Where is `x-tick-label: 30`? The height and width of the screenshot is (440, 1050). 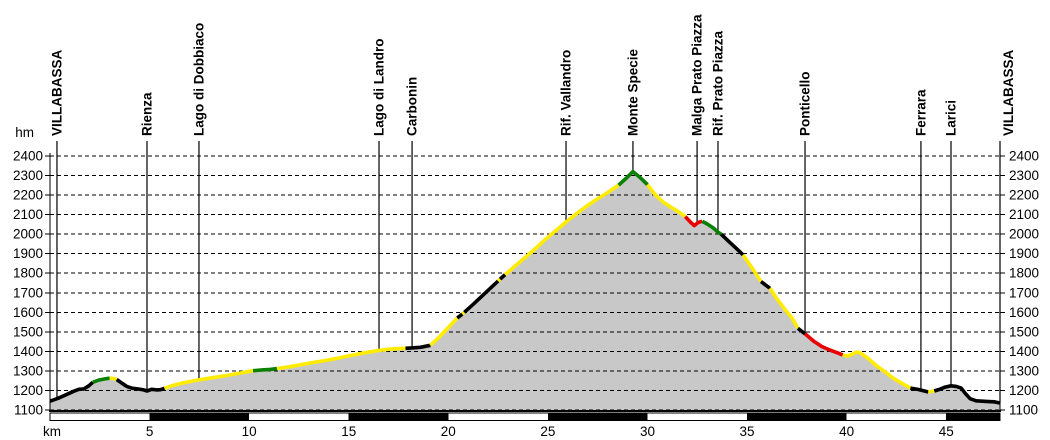 x-tick-label: 30 is located at coordinates (647, 431).